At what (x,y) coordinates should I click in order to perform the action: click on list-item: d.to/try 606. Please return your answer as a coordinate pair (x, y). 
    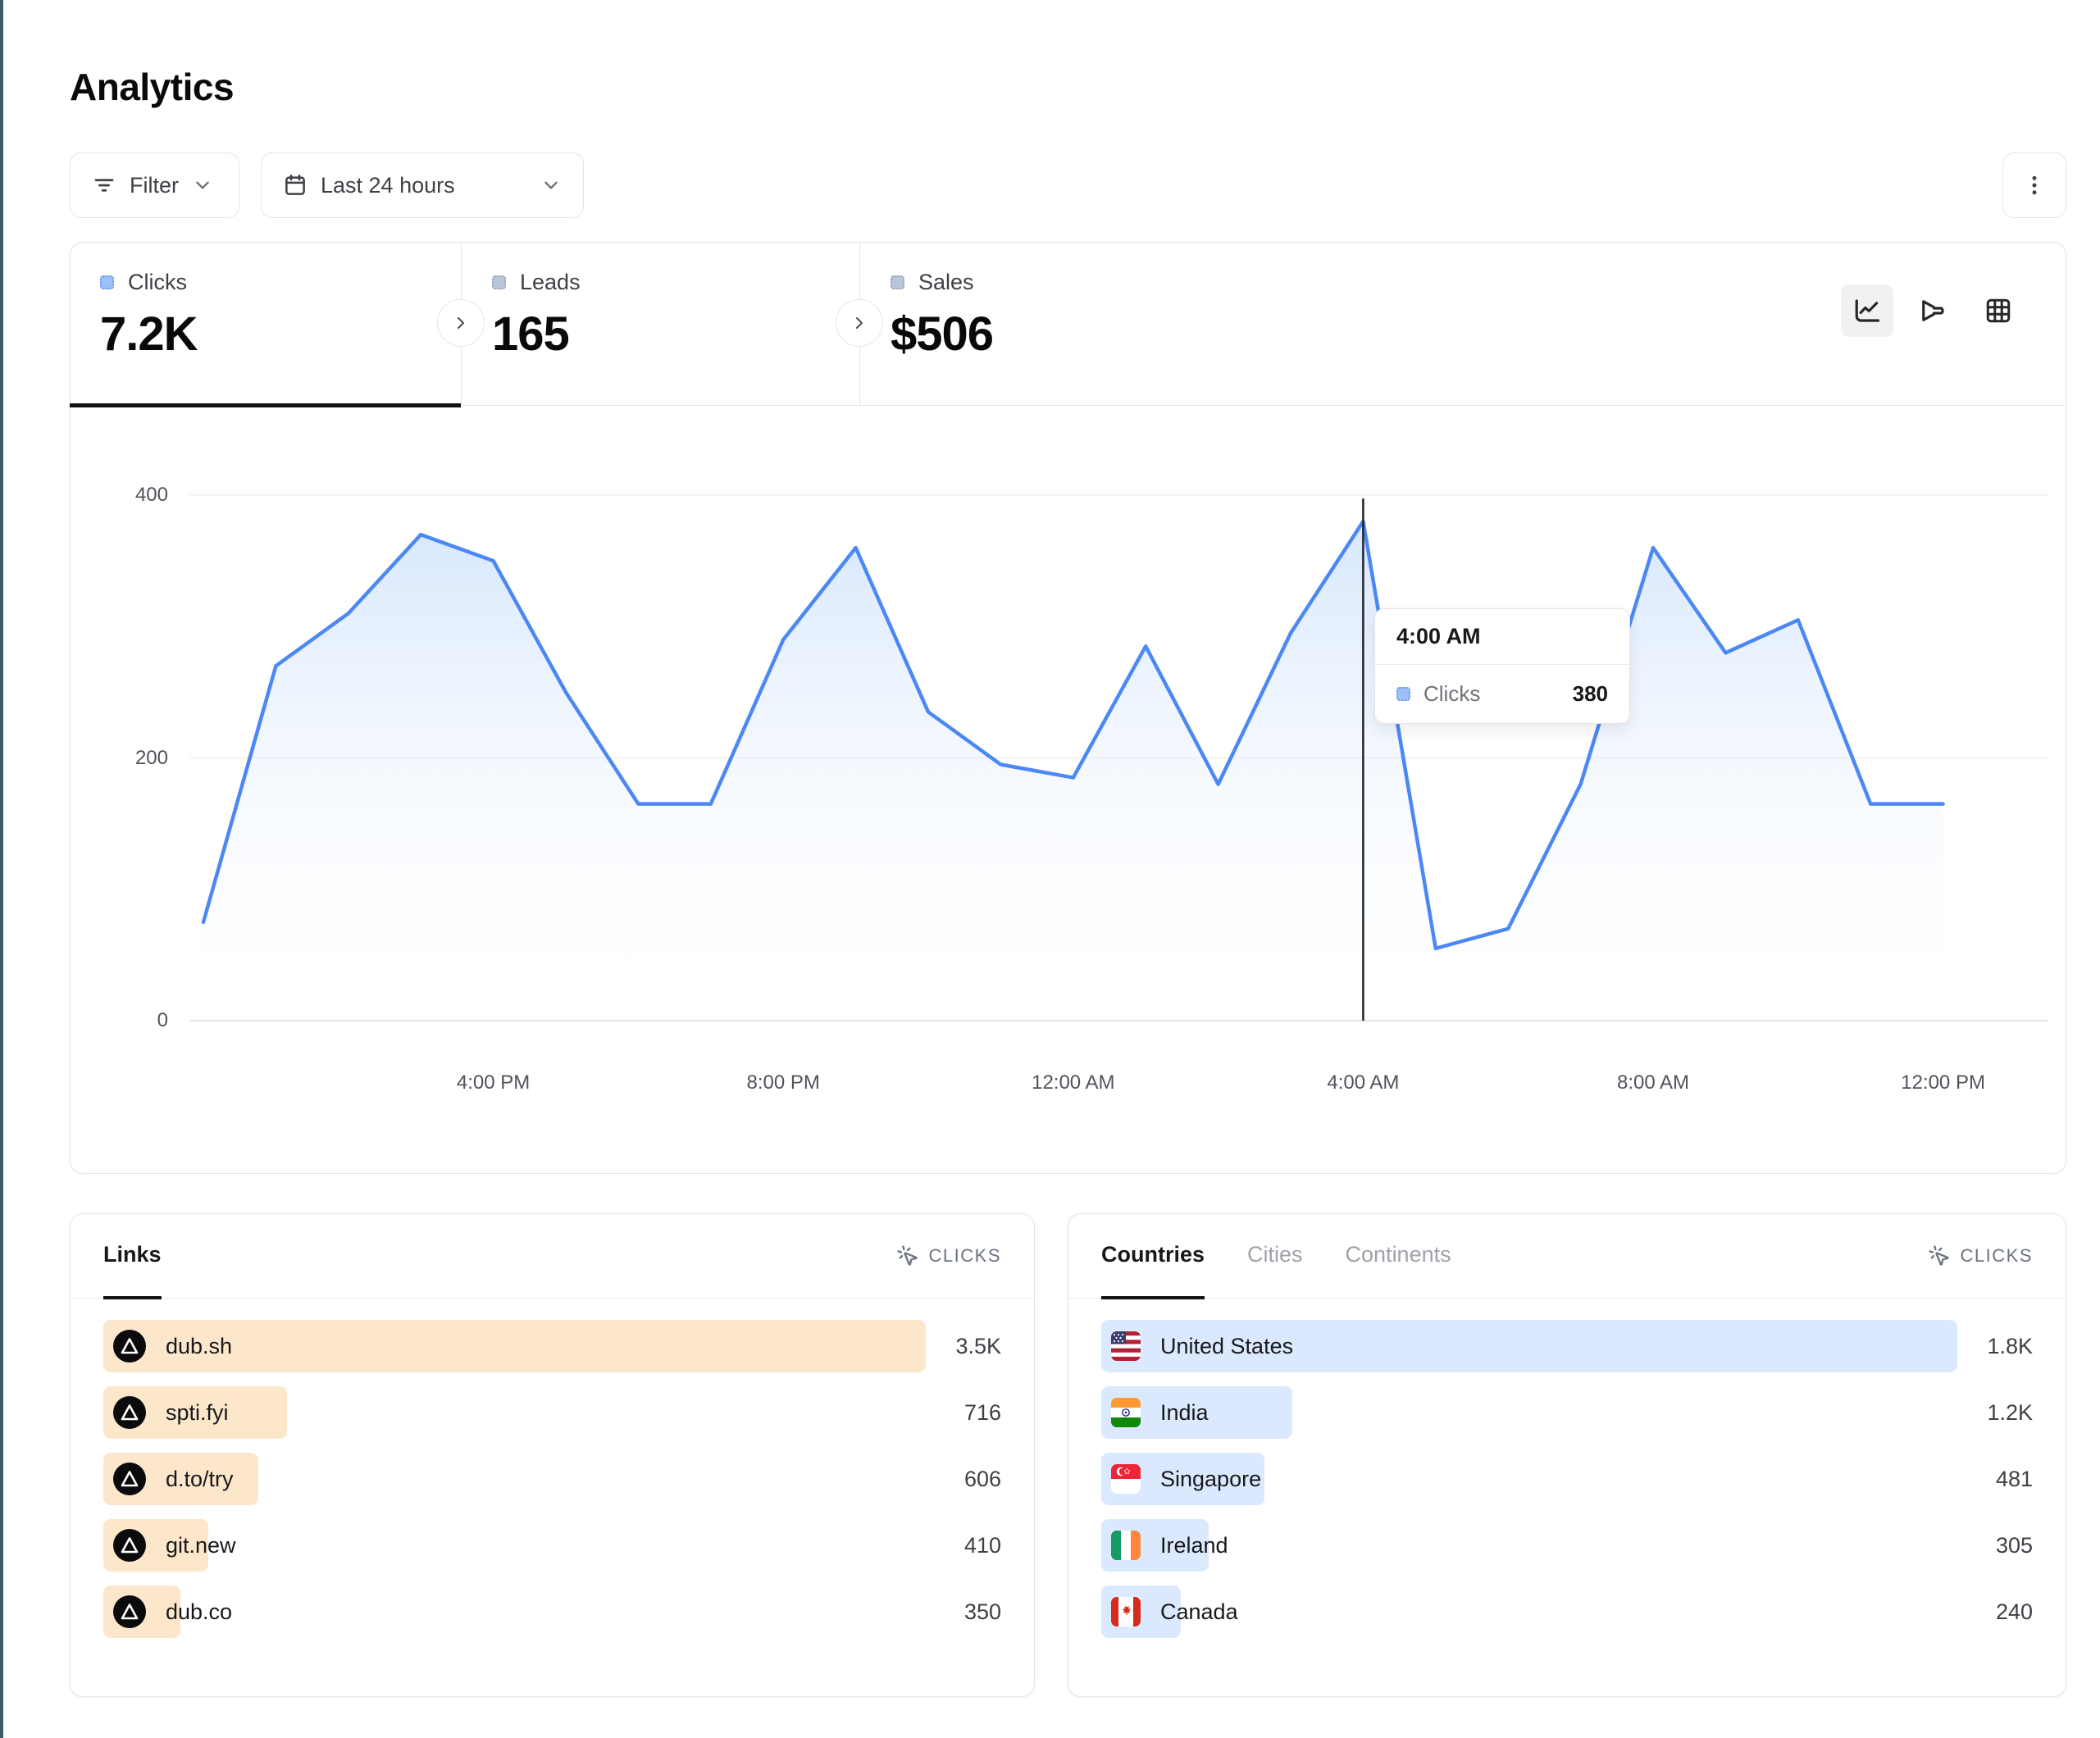
    Looking at the image, I should click on (552, 1479).